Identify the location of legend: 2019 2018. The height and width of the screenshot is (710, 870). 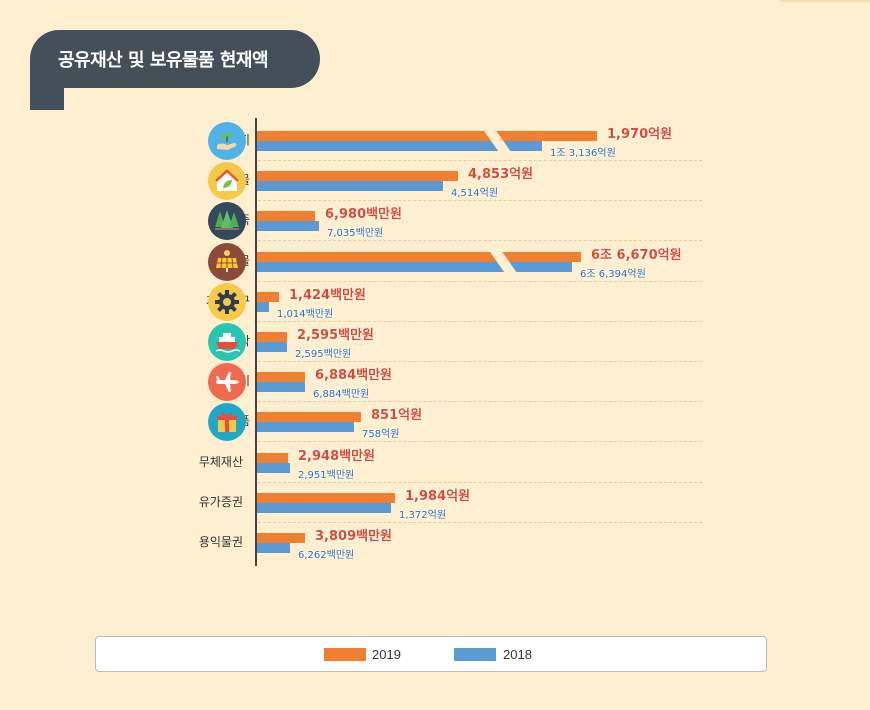
(431, 654).